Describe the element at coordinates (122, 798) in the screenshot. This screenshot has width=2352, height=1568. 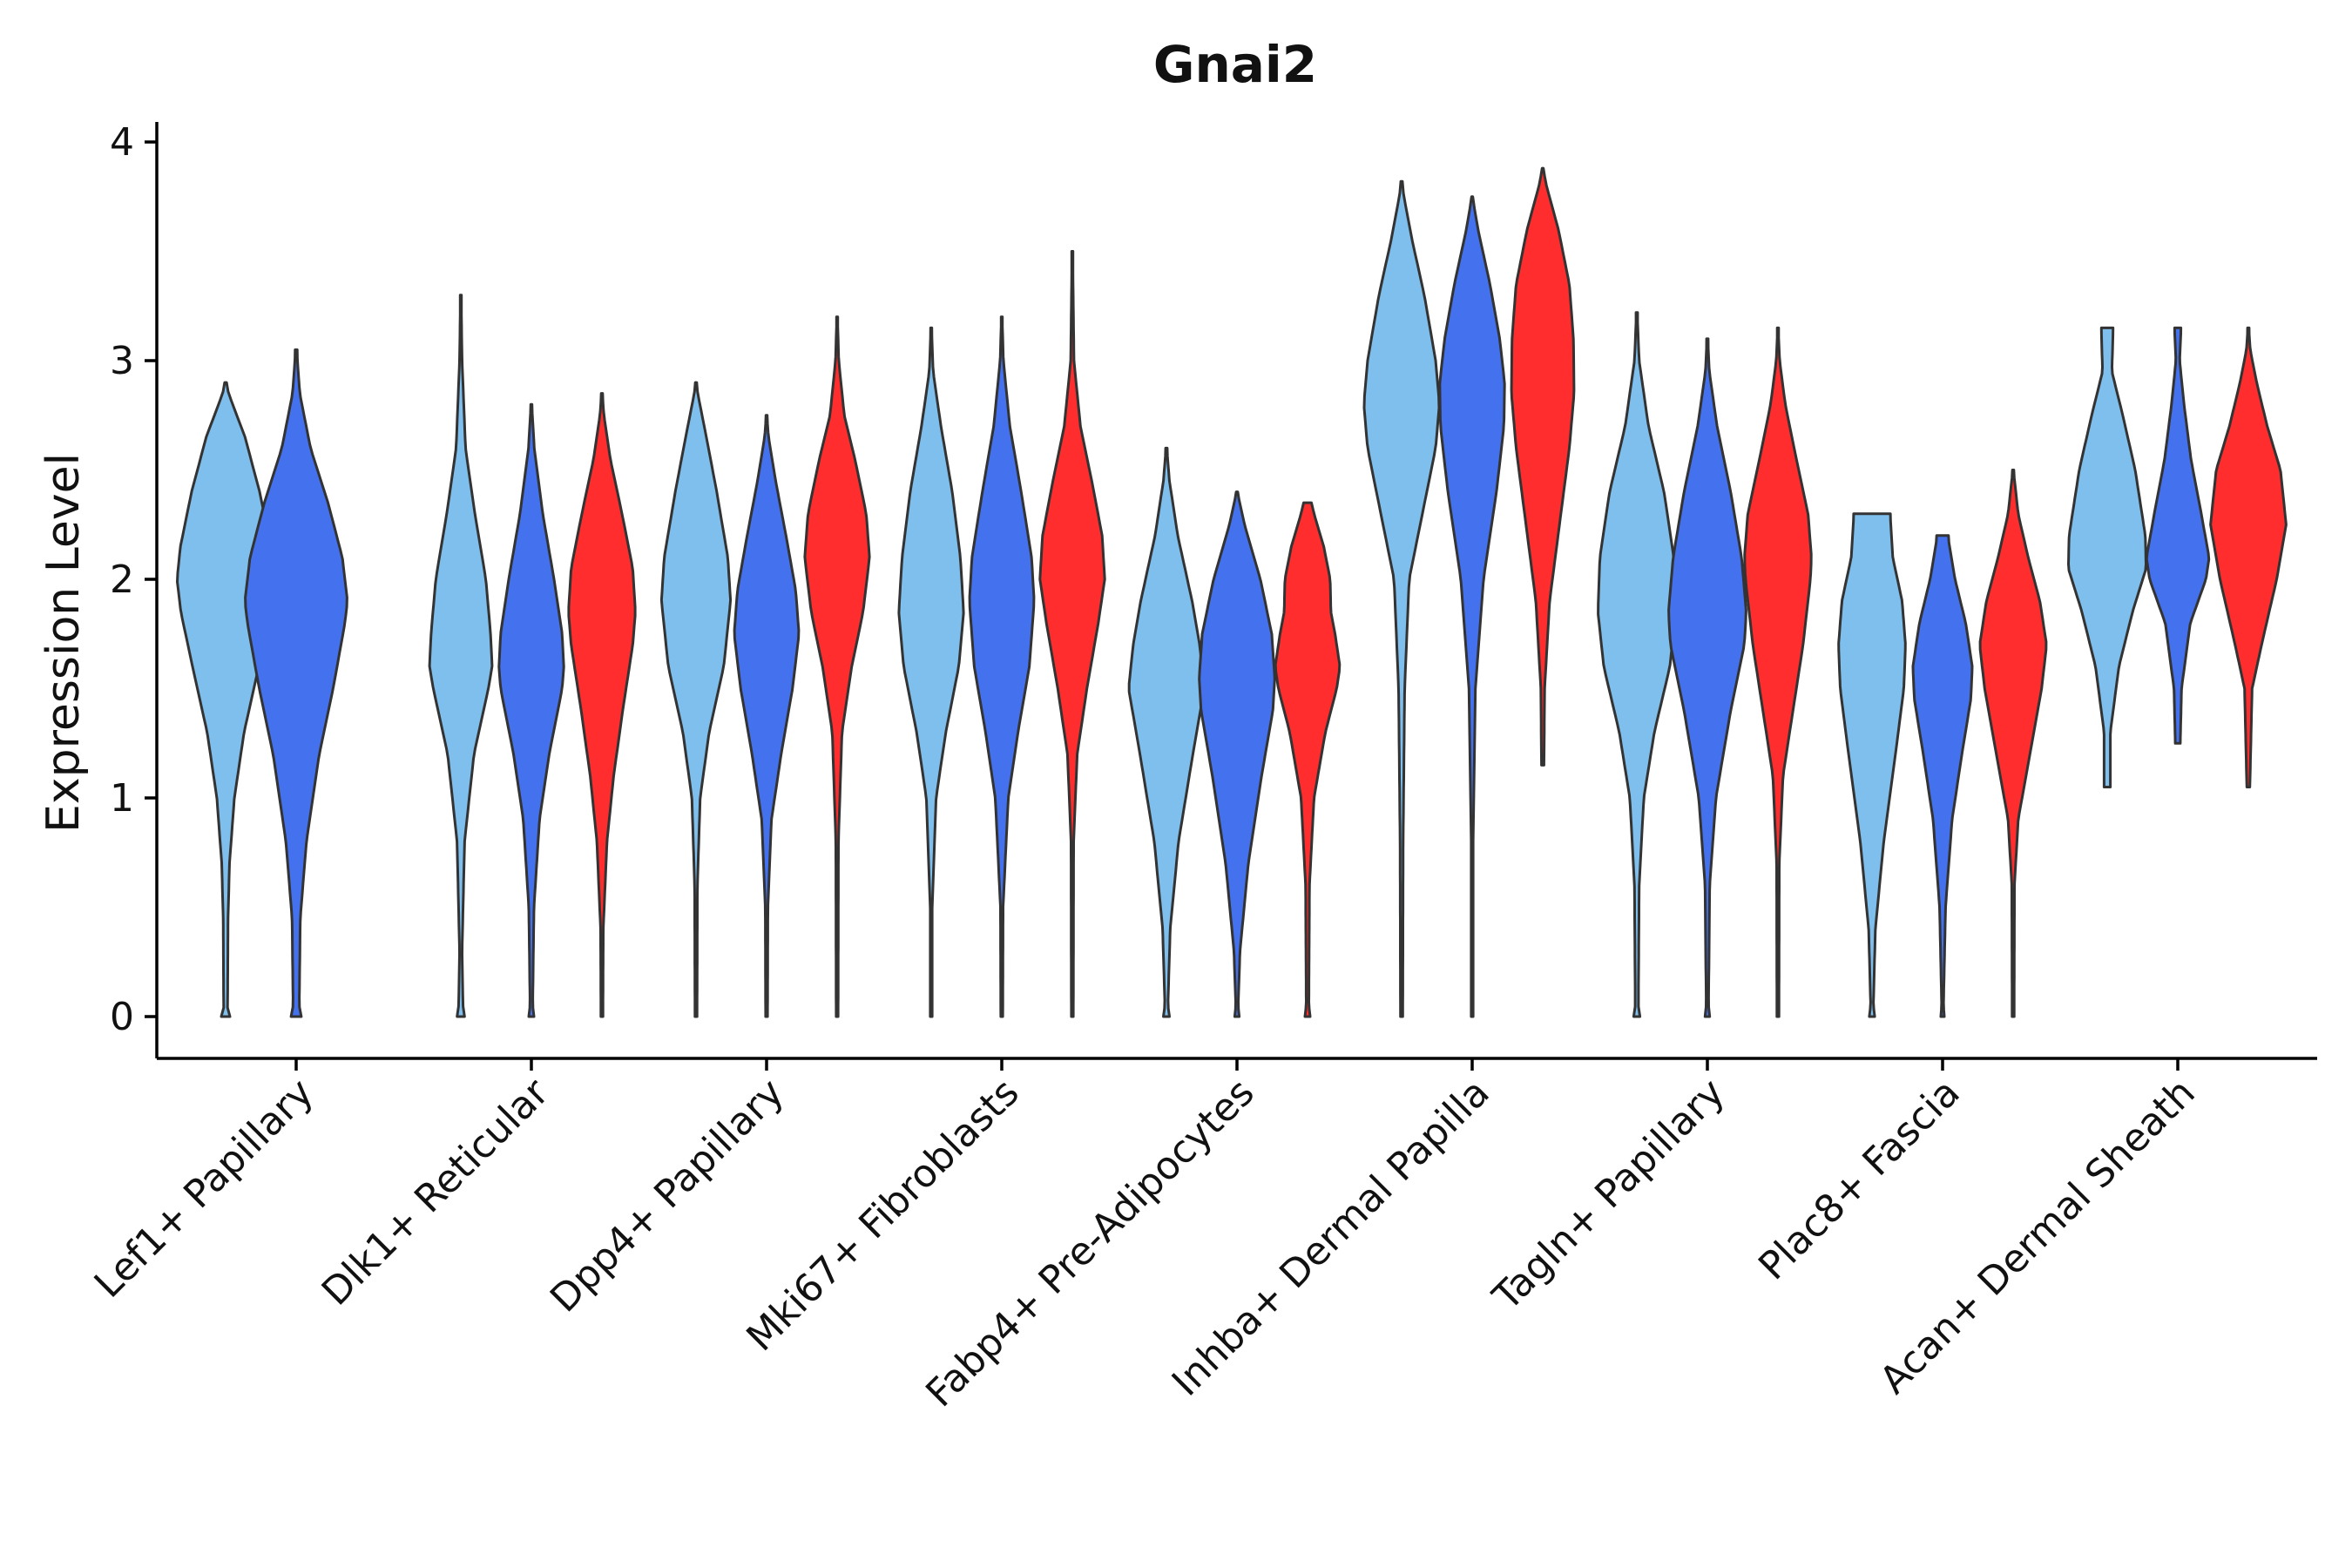
I see `y-tick-label: 1` at that location.